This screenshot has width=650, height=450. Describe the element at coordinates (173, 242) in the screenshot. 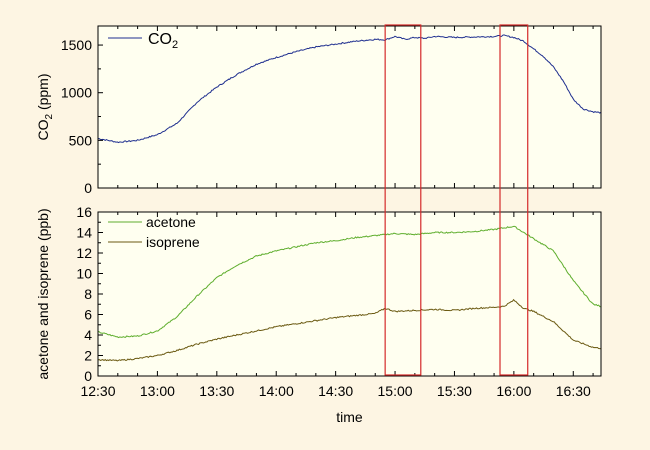

I see `legend-label-isoprene: isoprene` at that location.